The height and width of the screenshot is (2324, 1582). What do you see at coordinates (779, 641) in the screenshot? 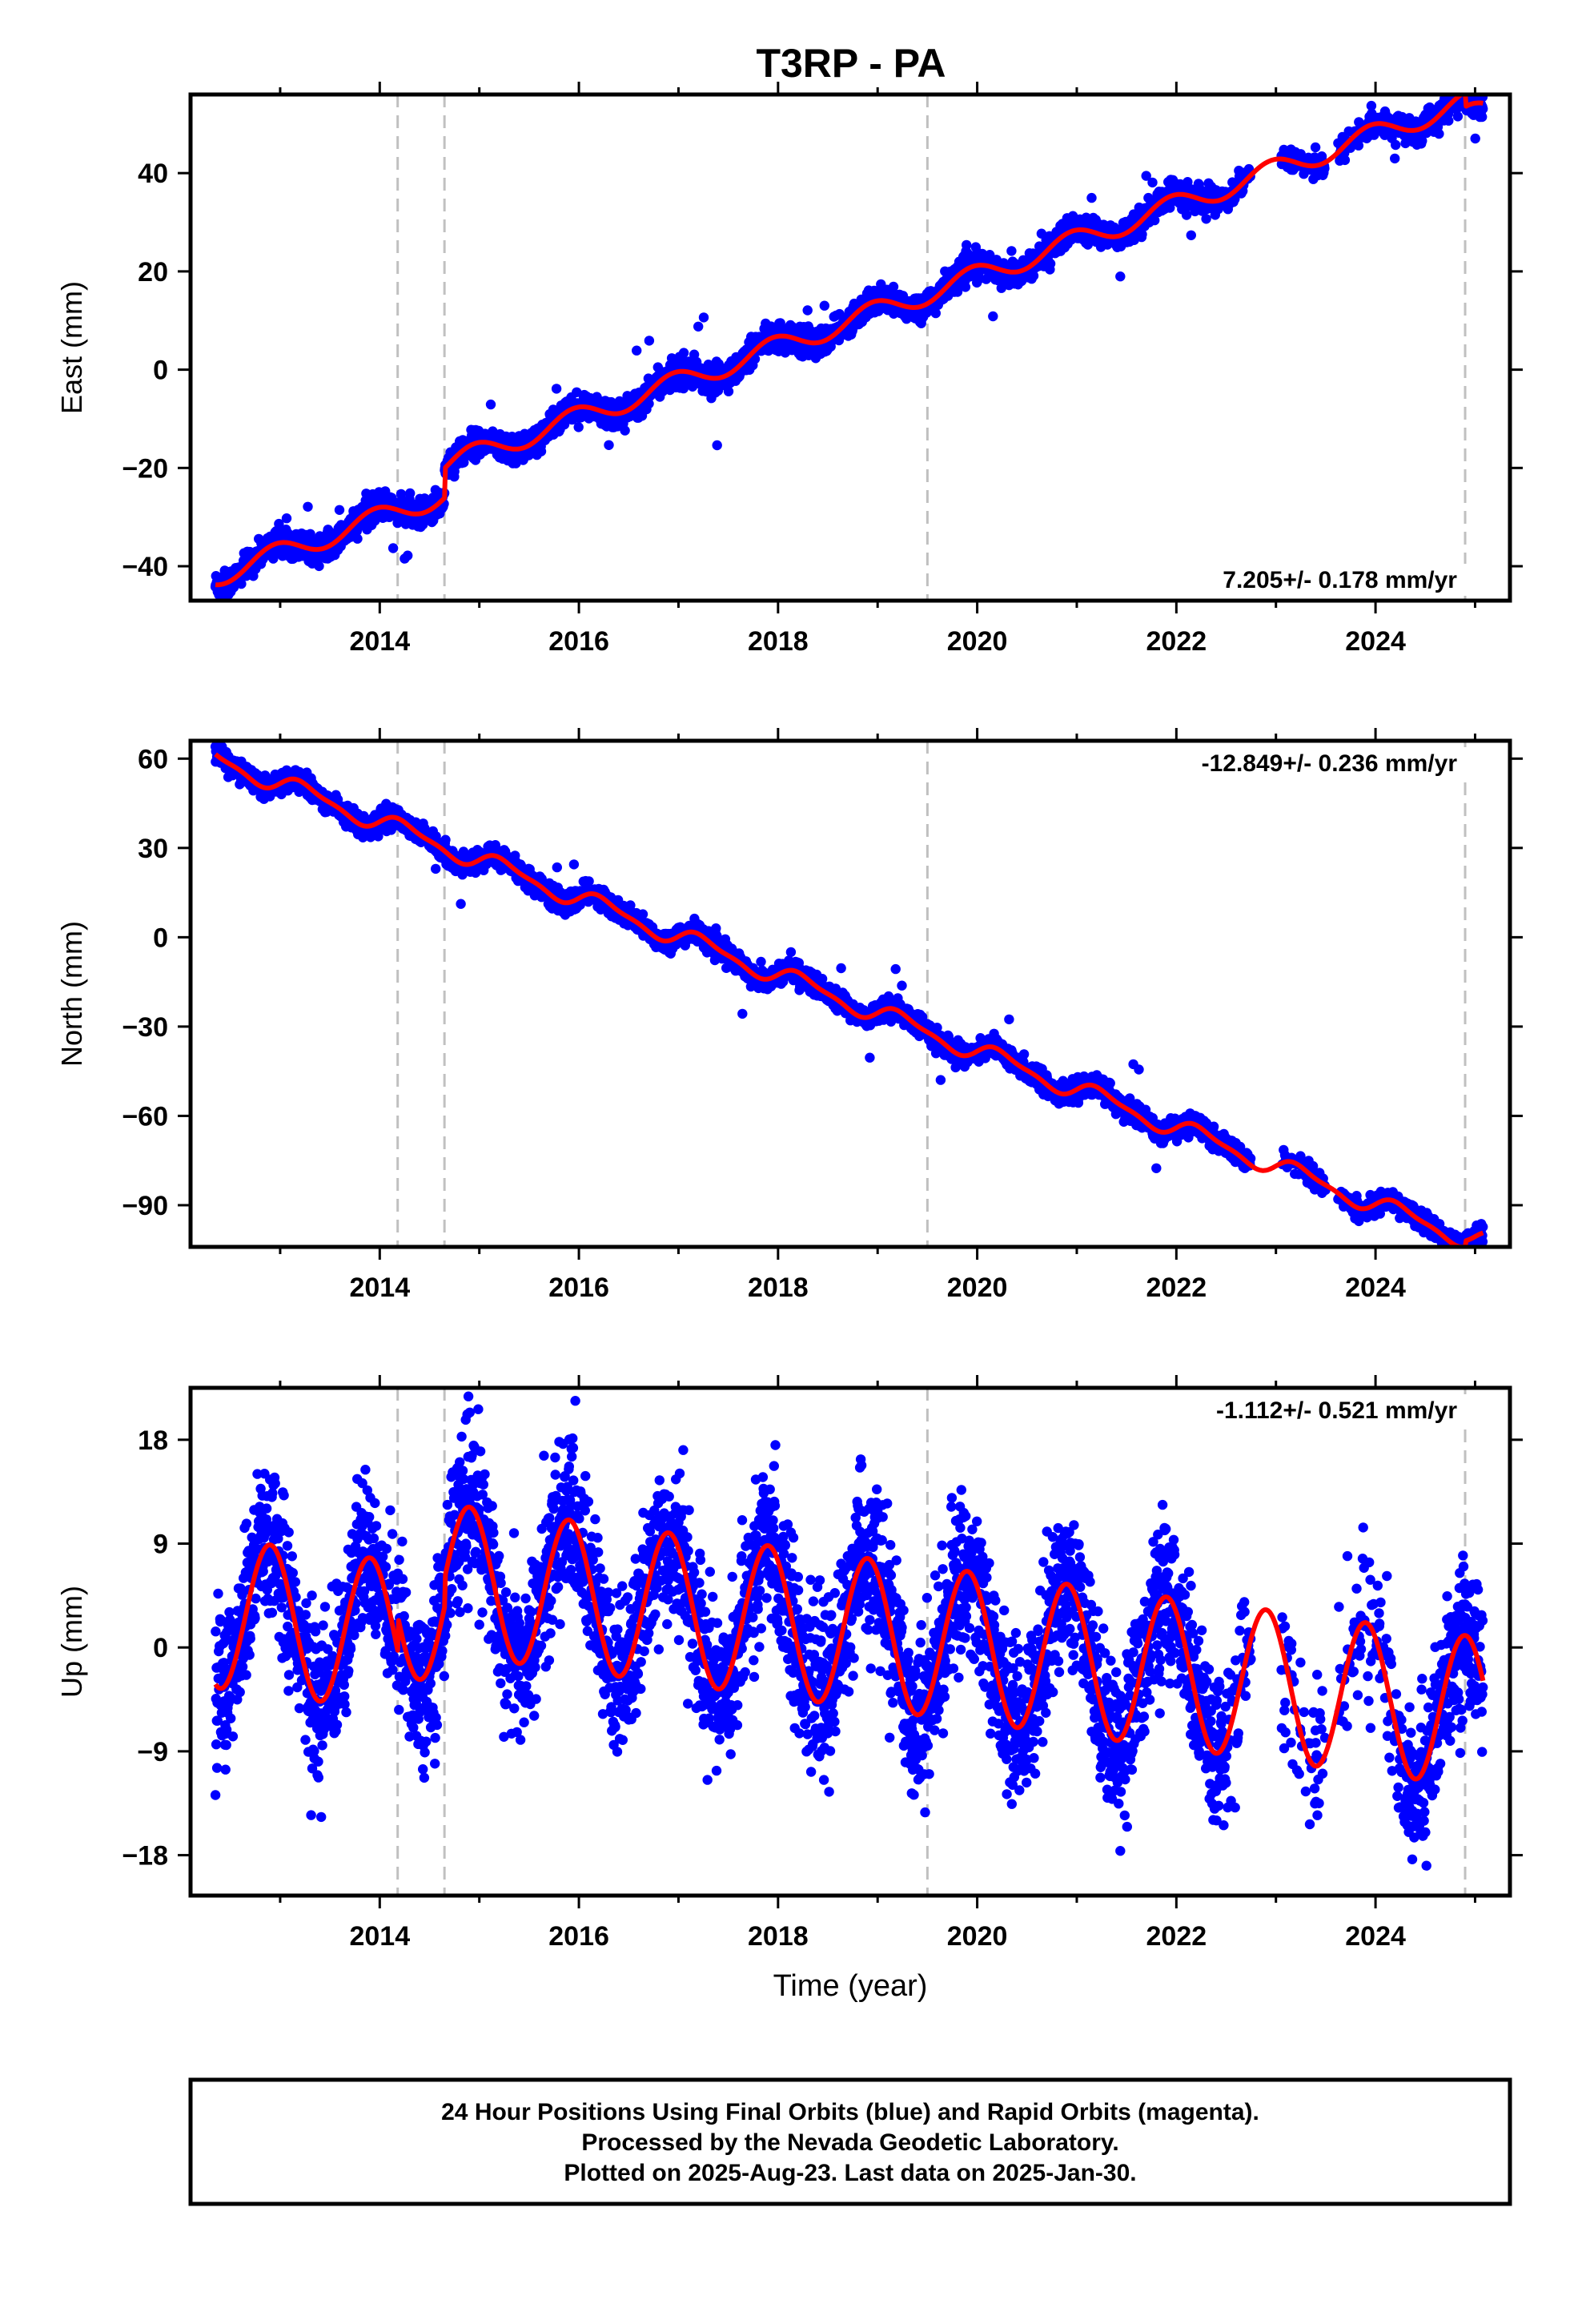
I see `x-tick-label: 2018` at bounding box center [779, 641].